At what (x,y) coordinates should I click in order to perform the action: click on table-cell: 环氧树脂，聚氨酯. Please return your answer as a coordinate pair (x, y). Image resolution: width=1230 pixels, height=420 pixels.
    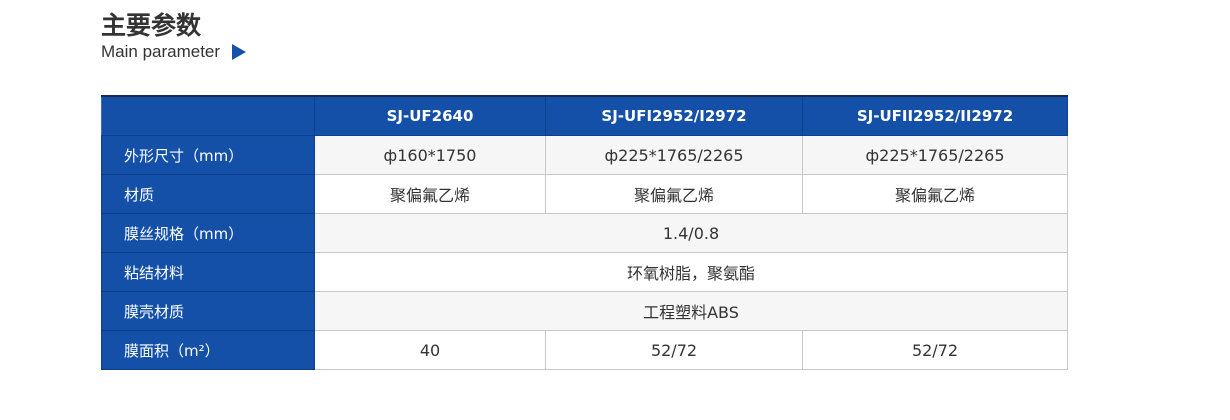
    Looking at the image, I should click on (691, 272).